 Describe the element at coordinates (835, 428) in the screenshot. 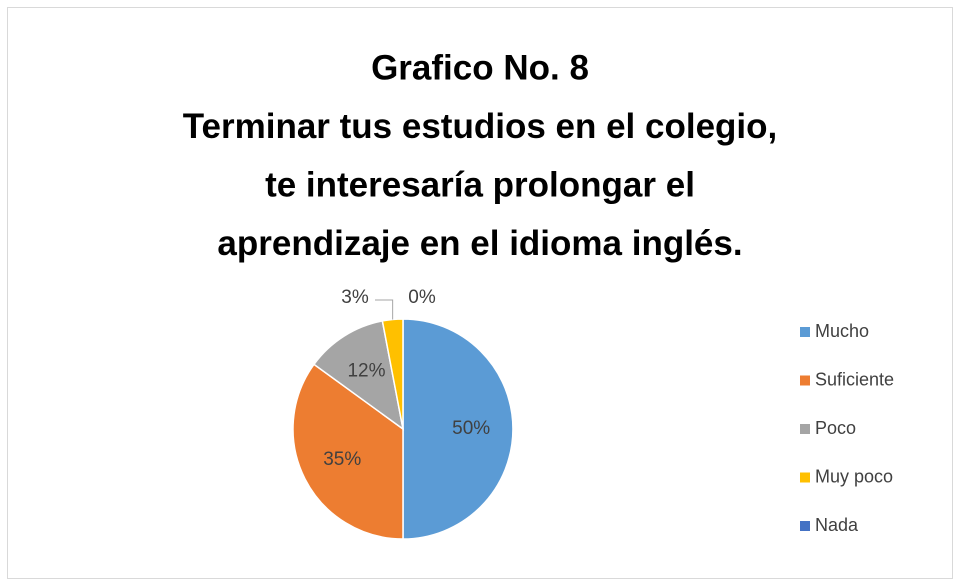

I see `legend-label: Poco` at that location.